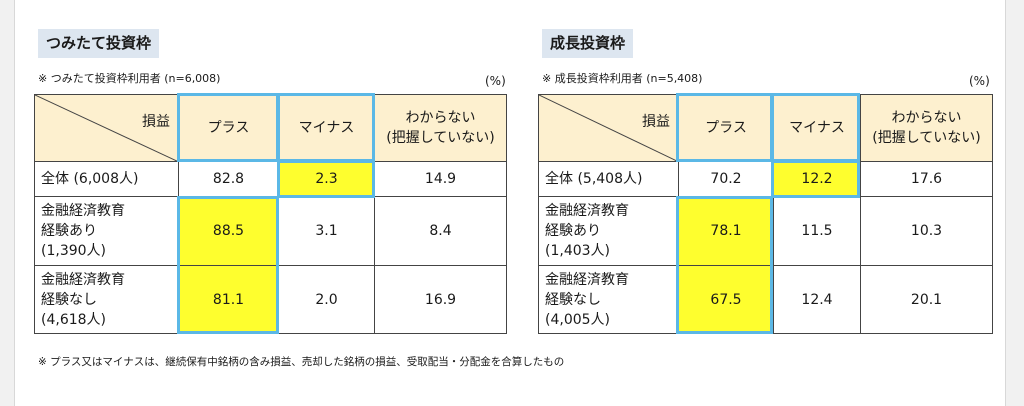  Describe the element at coordinates (440, 299) in the screenshot. I see `value-cell: 16.9` at that location.